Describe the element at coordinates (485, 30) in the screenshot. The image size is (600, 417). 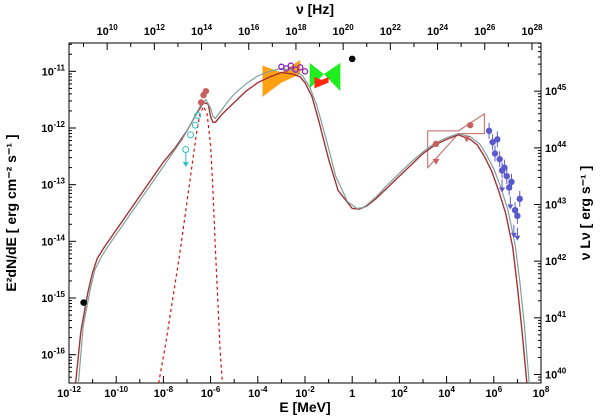
I see `top-tick-label: 1026` at that location.